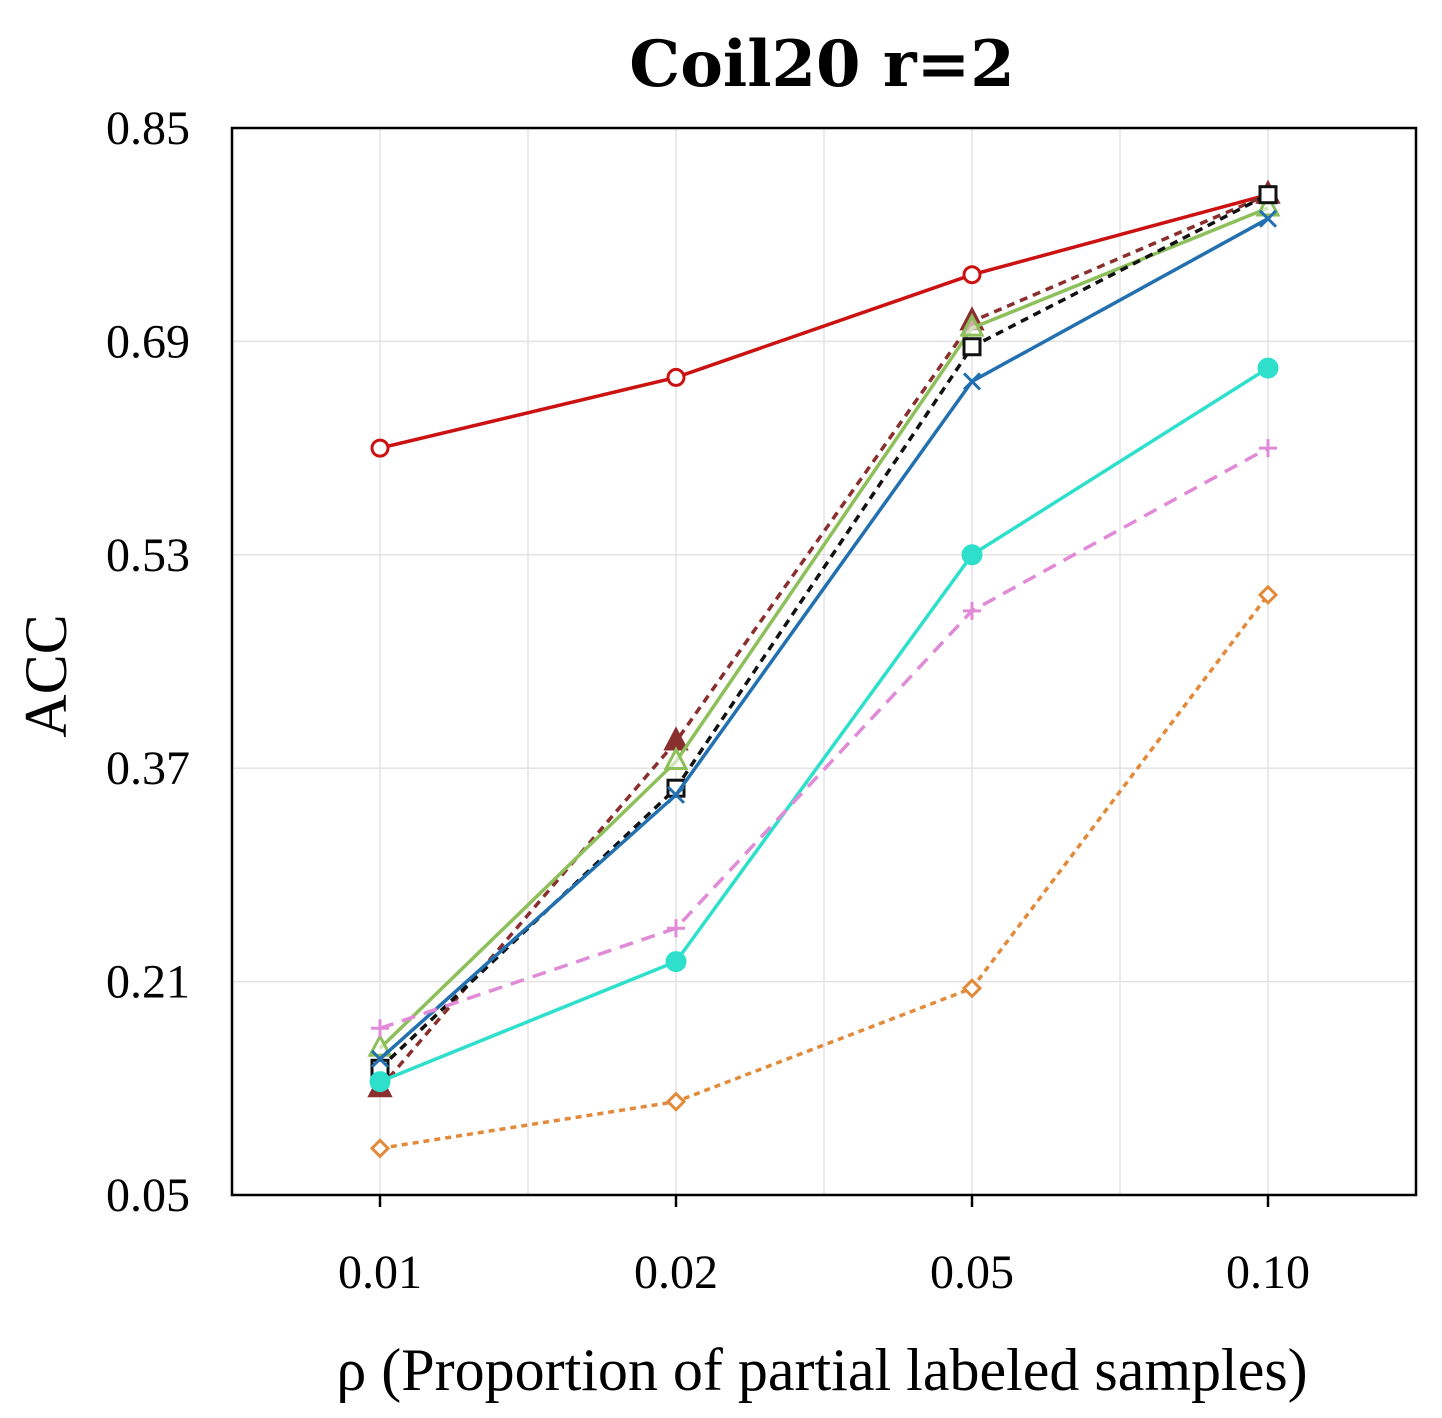 This screenshot has height=1418, width=1442. Describe the element at coordinates (148, 341) in the screenshot. I see `y-tick-label: 0.69` at that location.